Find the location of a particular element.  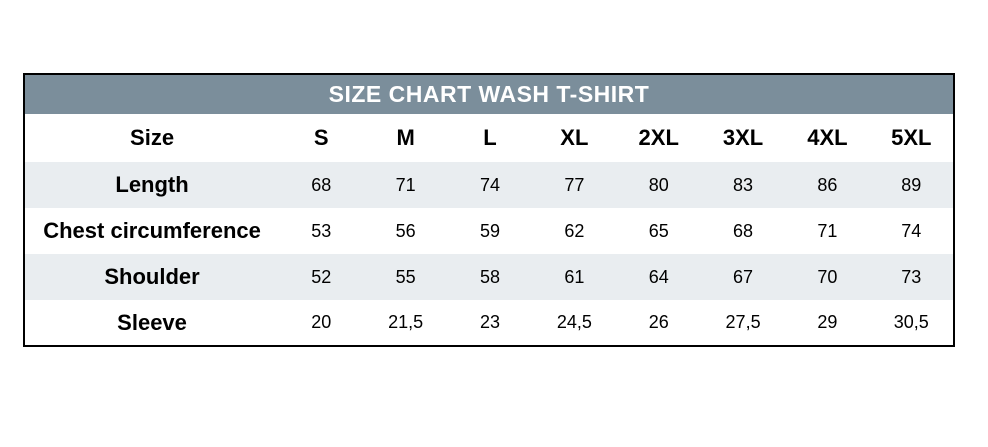

row-label: Shoulder is located at coordinates (152, 276).